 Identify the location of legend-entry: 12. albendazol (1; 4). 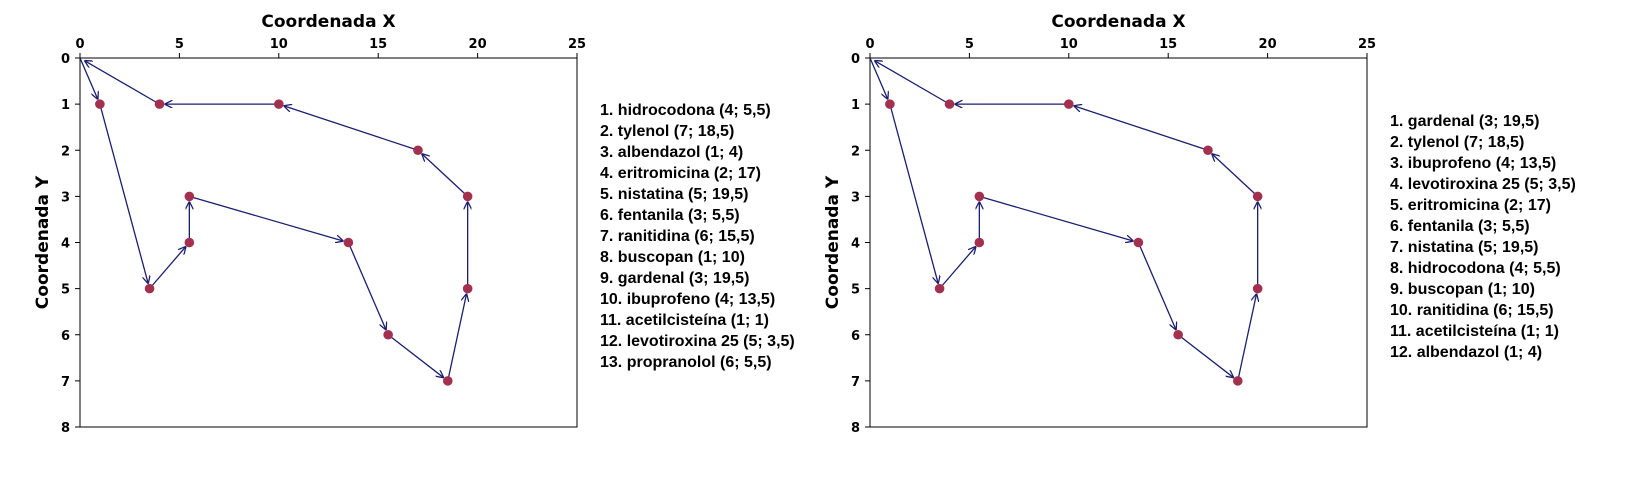
(1466, 352).